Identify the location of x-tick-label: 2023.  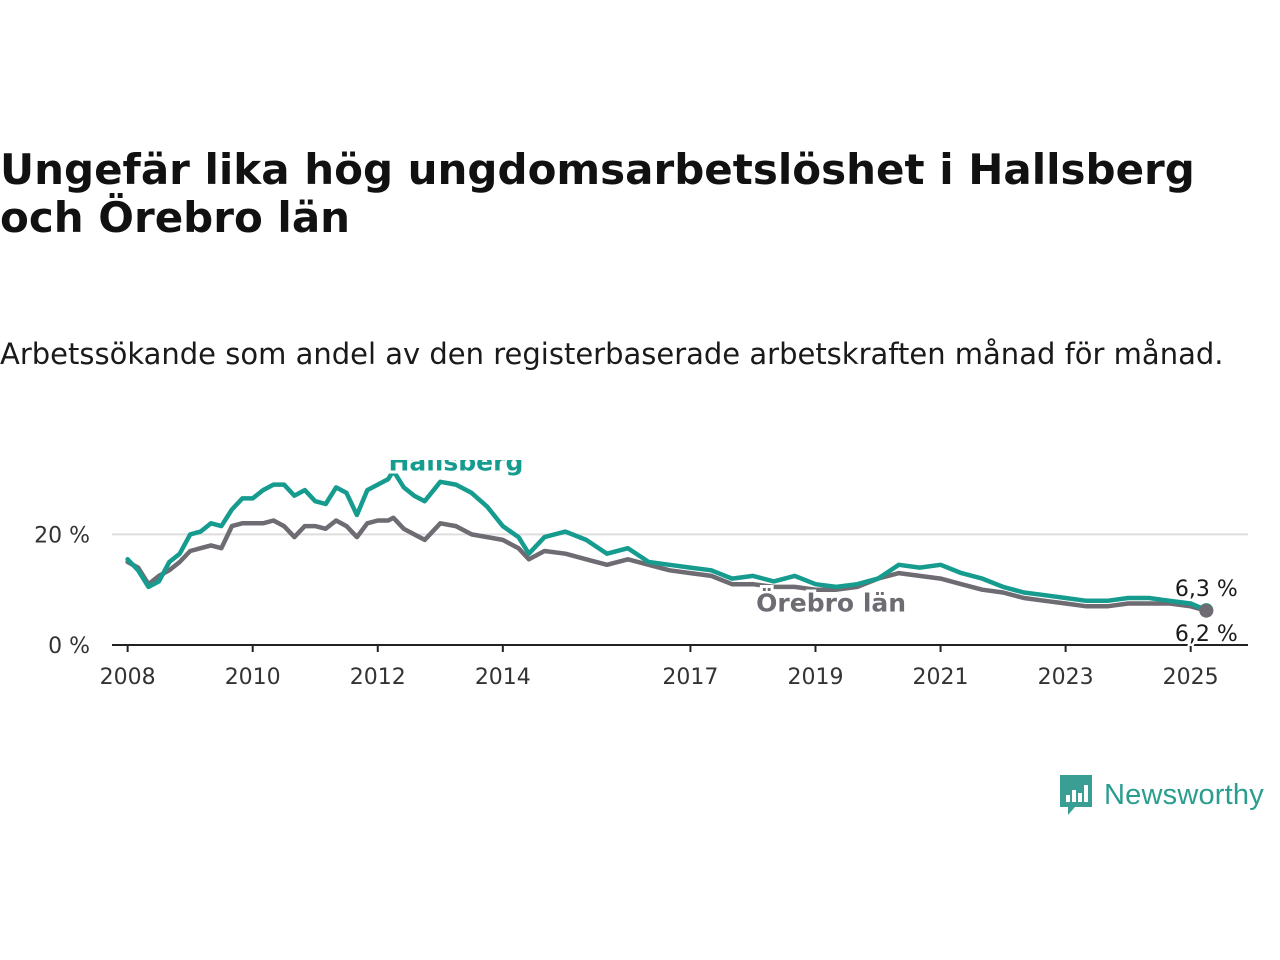
(1066, 677).